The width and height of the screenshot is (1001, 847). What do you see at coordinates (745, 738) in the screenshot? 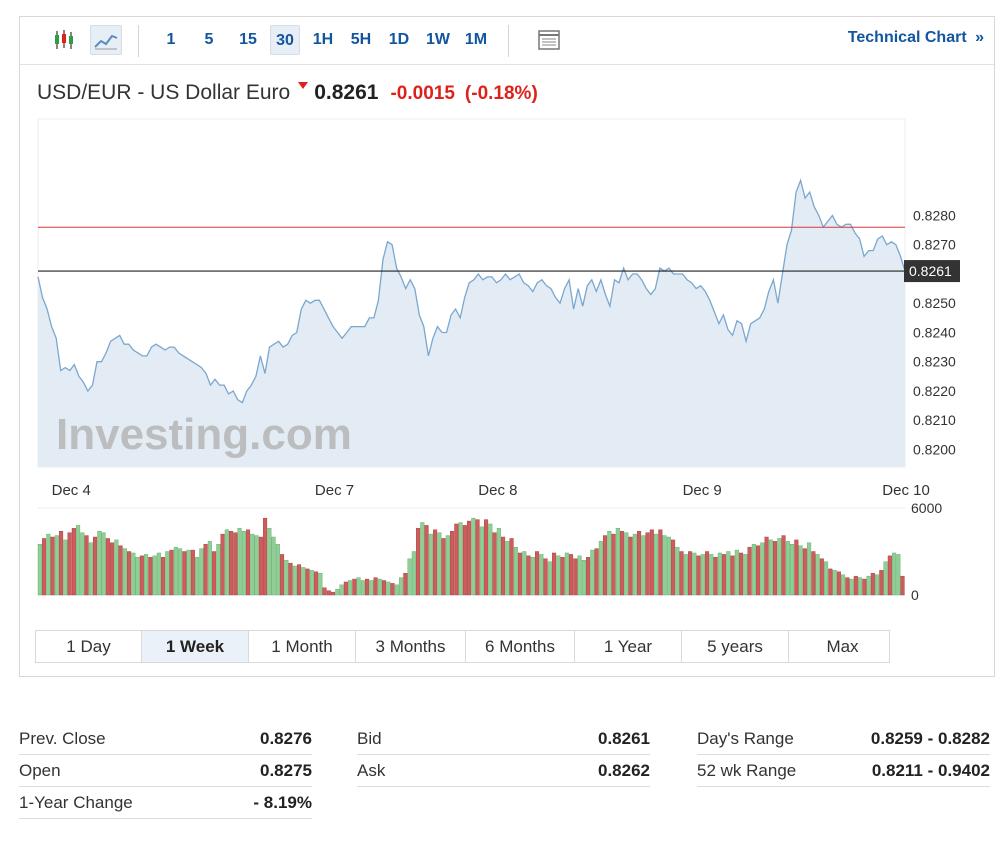
I see `stat-label: Day's Range` at bounding box center [745, 738].